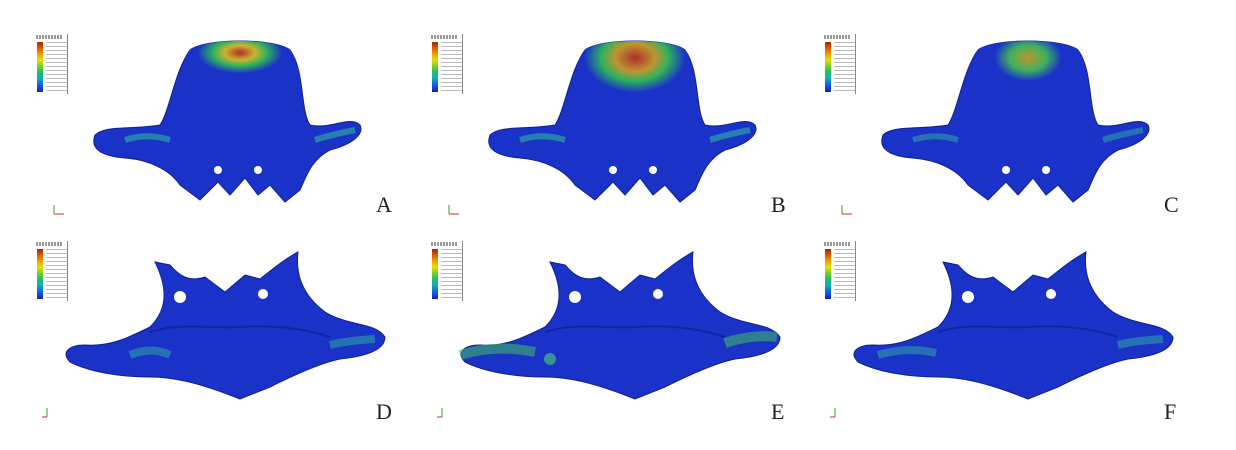 This screenshot has width=1236, height=450. I want to click on panel-b: B, so click(615, 136).